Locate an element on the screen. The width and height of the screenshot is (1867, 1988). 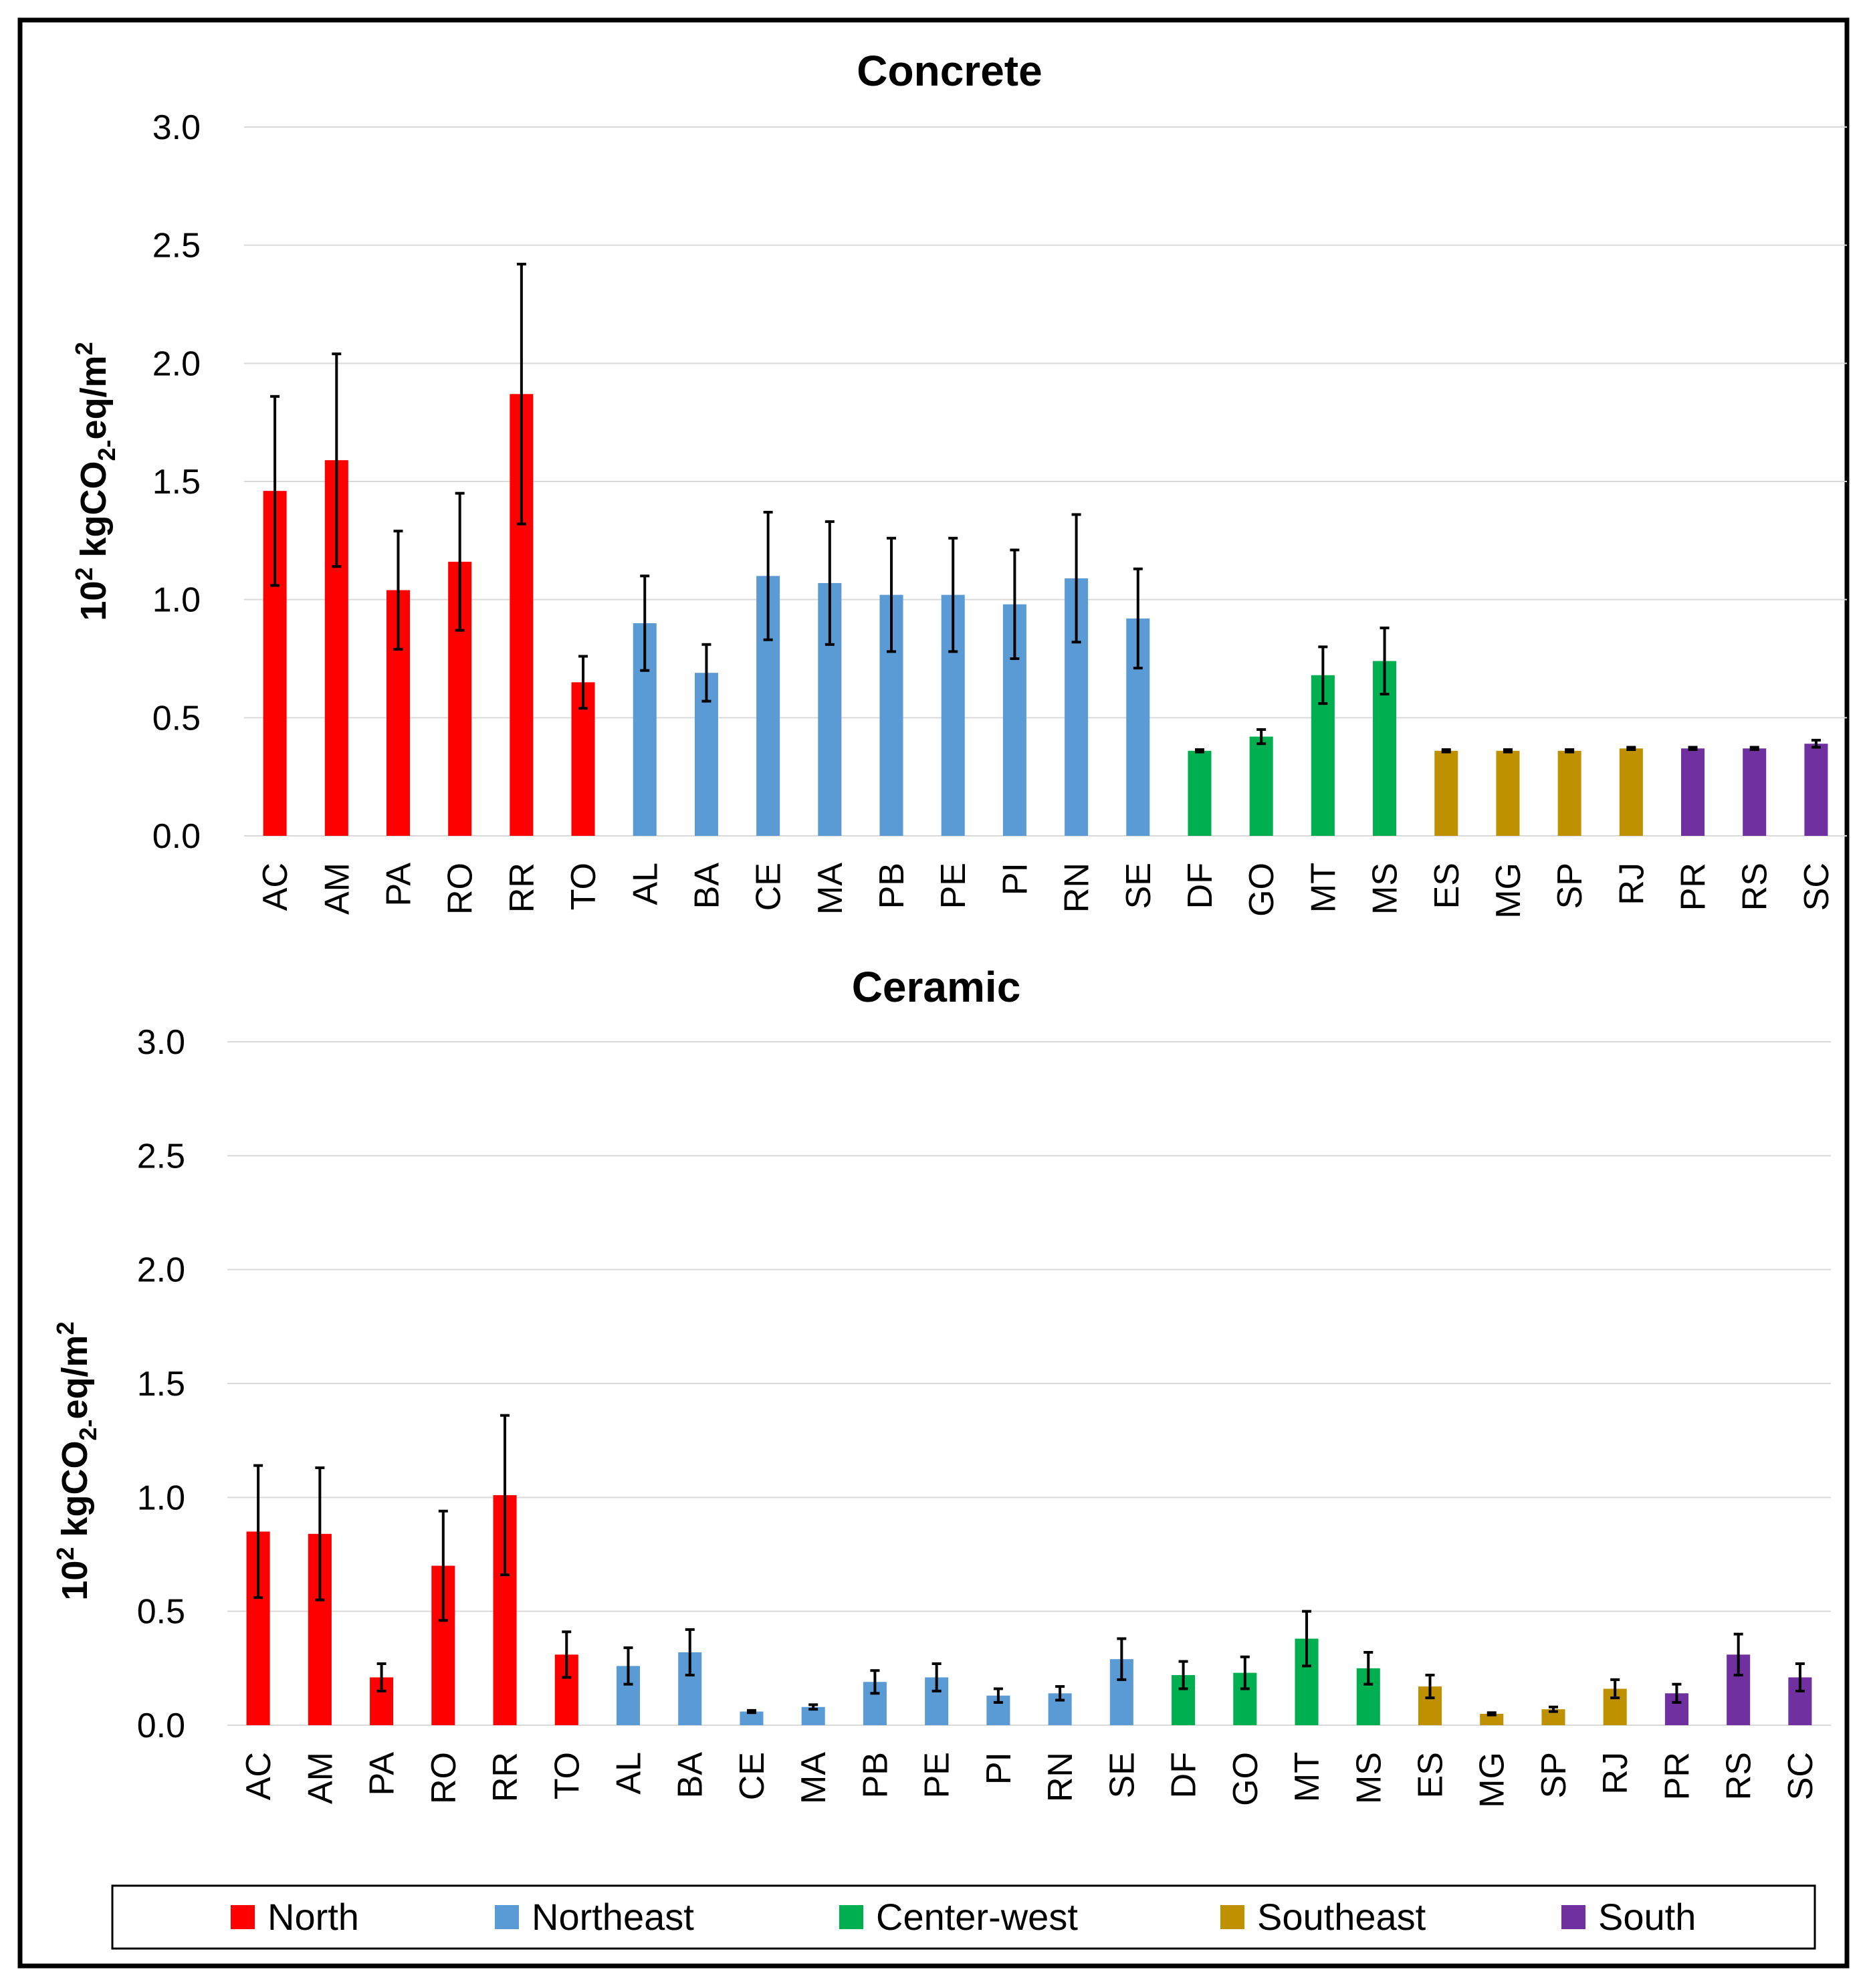
bar-es is located at coordinates (1446, 793).